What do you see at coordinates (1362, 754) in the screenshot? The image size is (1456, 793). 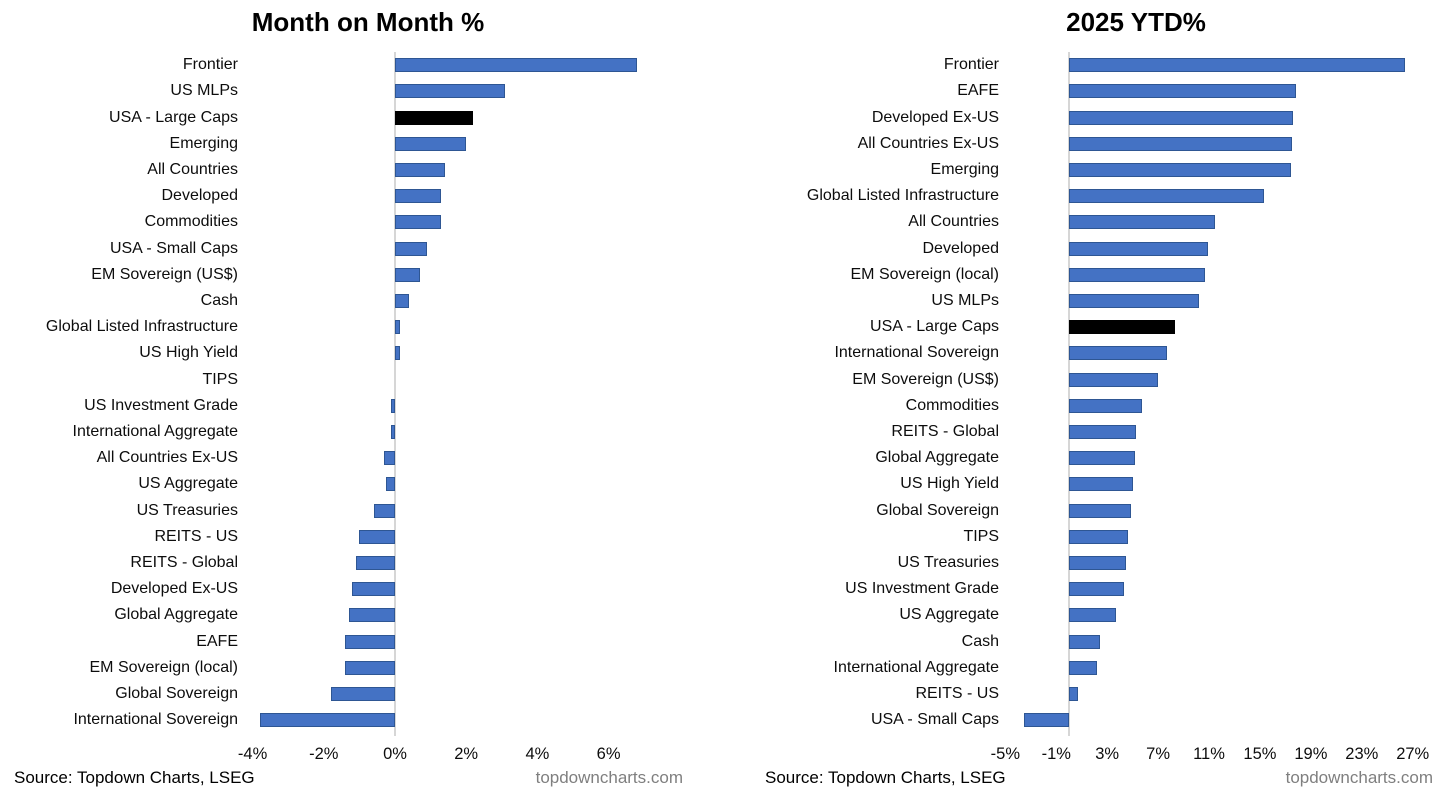 I see `x-tick-23: 23%` at bounding box center [1362, 754].